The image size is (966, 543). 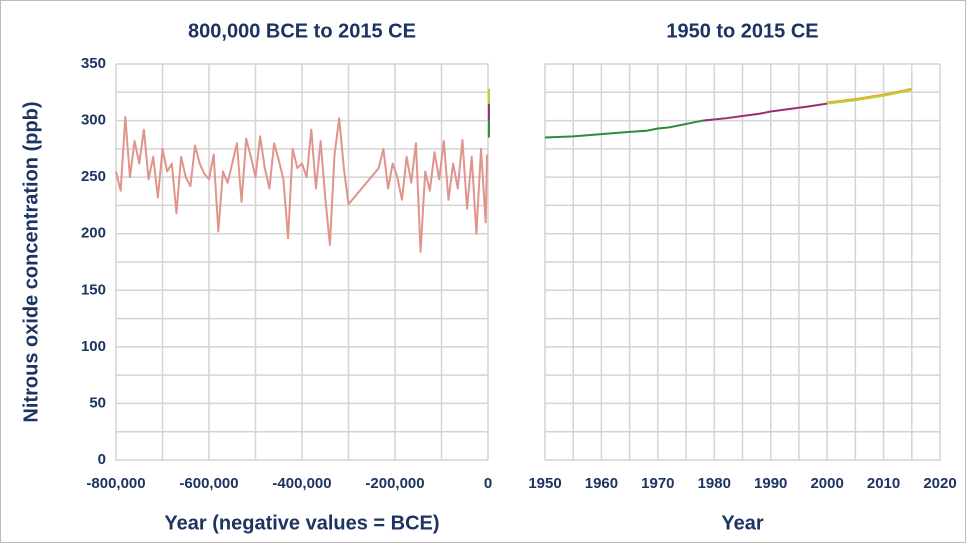 I want to click on y-axis-label: Nitrous oxide concentration (ppb), so click(x=31, y=261).